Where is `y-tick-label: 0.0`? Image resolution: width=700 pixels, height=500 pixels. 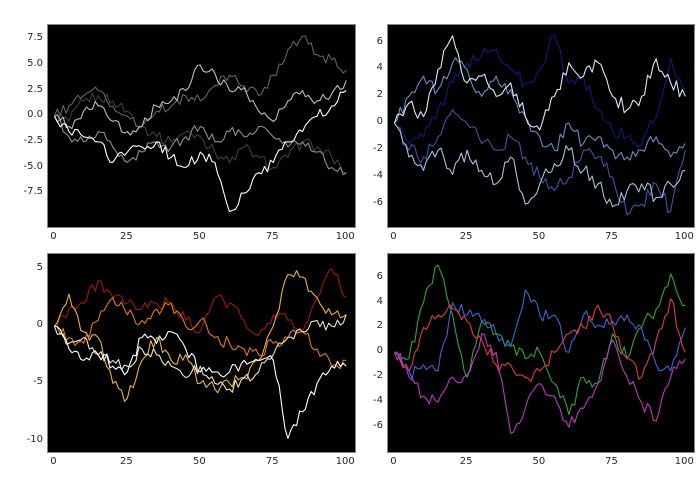
y-tick-label: 0.0 is located at coordinates (35, 115).